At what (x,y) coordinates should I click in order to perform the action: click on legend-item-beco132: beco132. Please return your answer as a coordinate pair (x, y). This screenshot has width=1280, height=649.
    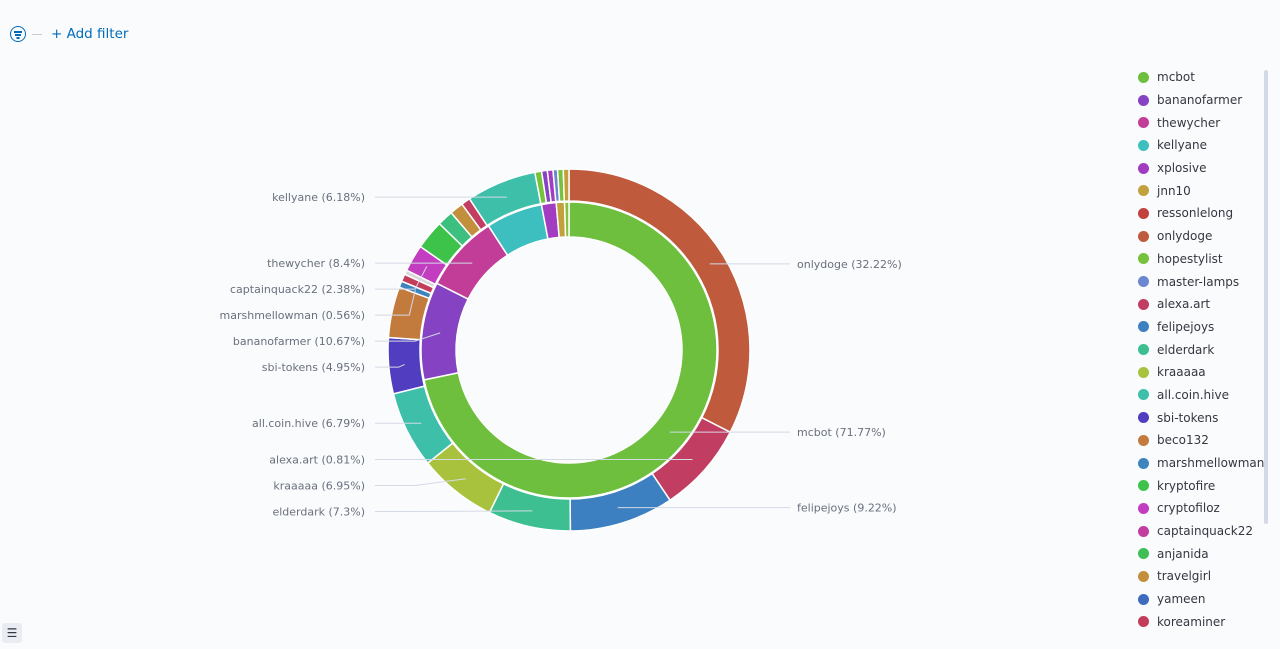
    Looking at the image, I should click on (1196, 440).